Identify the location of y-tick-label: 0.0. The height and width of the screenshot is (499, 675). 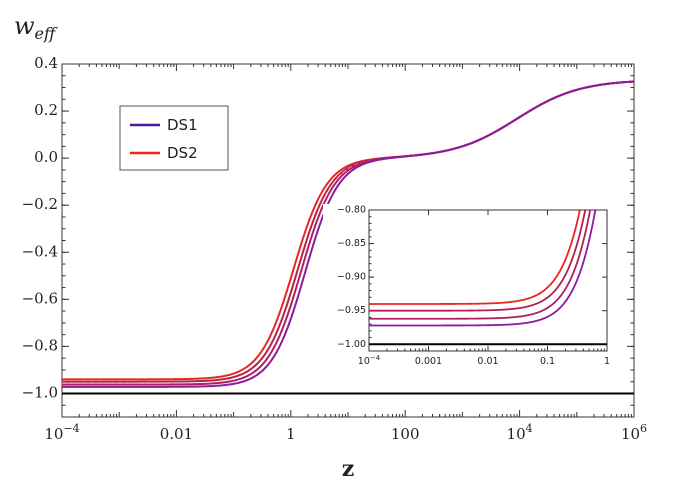
(46, 157).